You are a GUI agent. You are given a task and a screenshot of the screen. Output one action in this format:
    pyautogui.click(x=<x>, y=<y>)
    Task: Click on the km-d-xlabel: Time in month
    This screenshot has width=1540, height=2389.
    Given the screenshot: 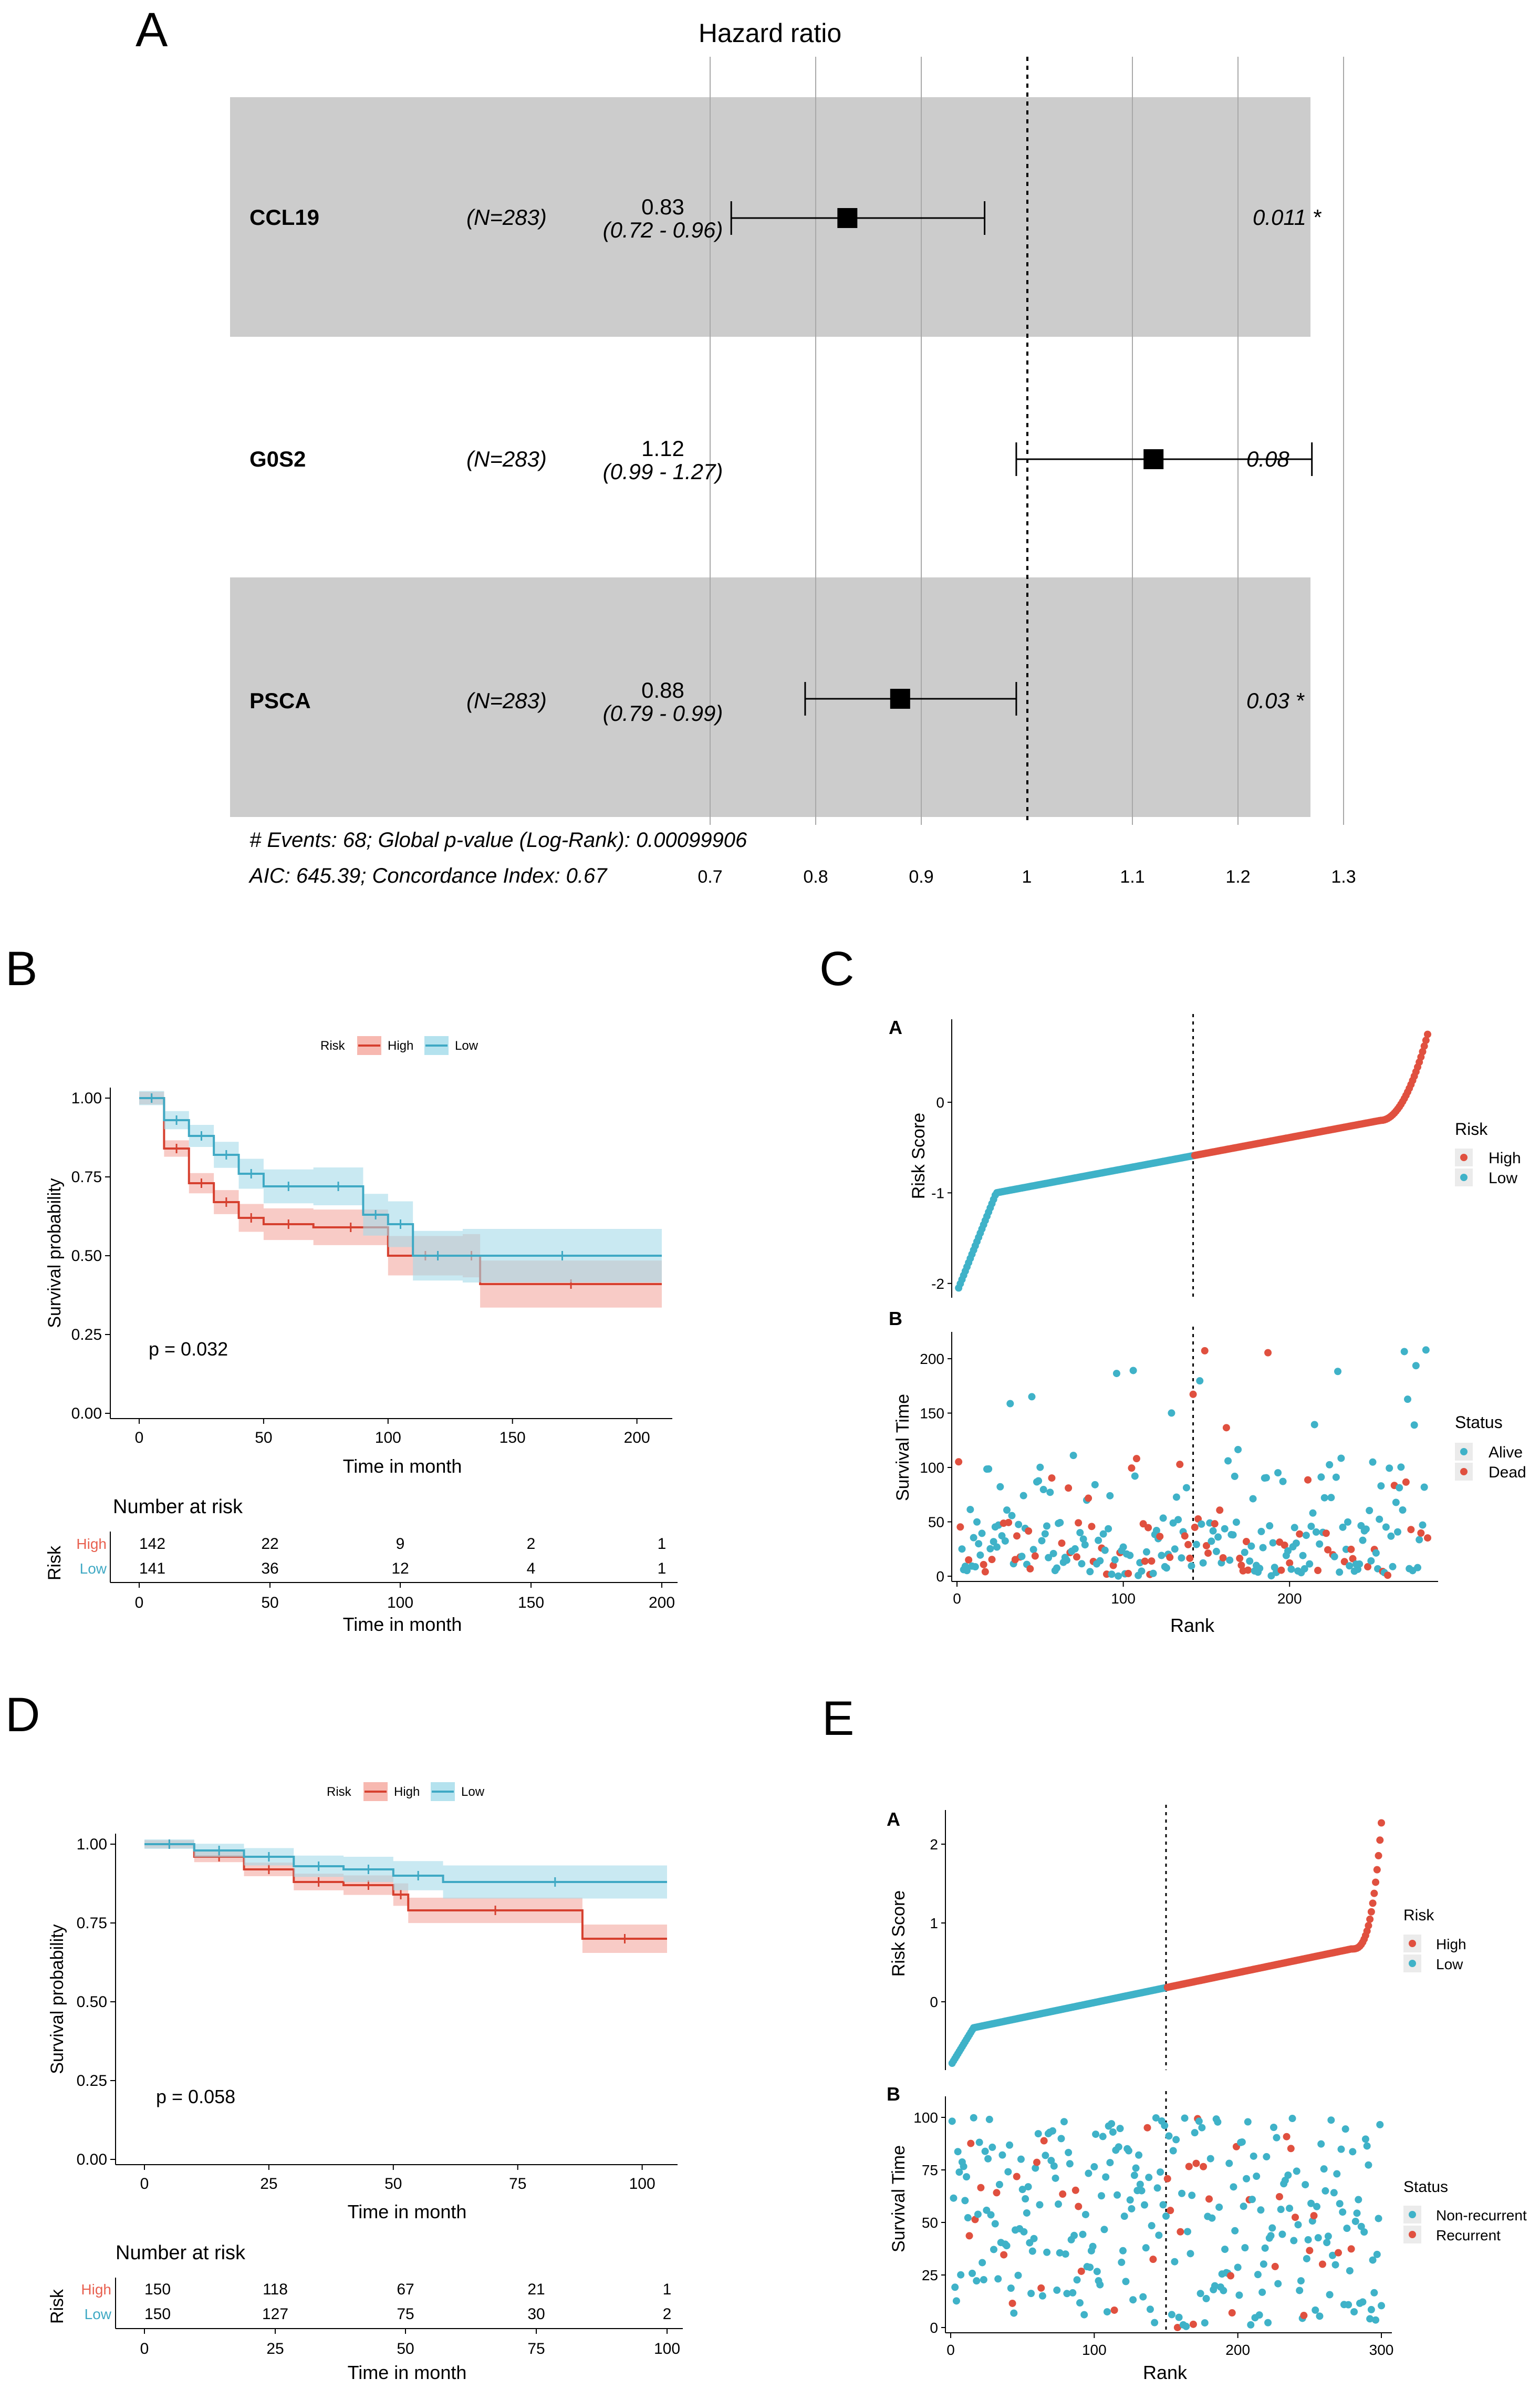 What is the action you would take?
    pyautogui.click(x=407, y=2211)
    